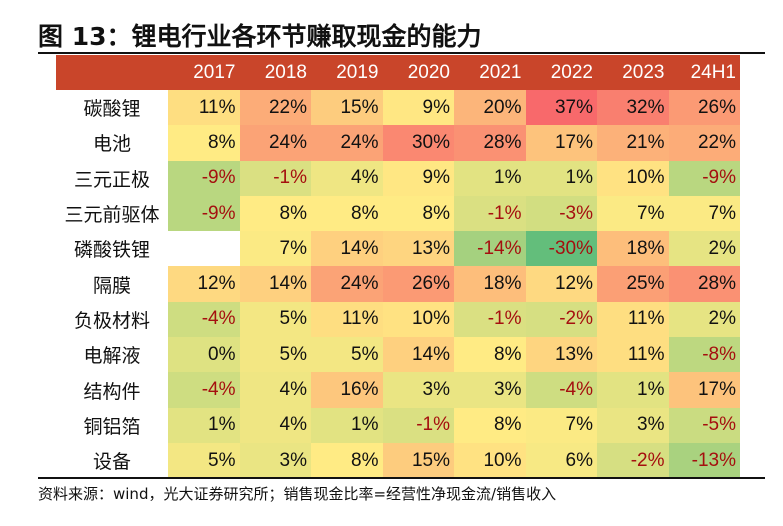 This screenshot has height=526, width=783. What do you see at coordinates (561, 72) in the screenshot?
I see `column-header: 2022` at bounding box center [561, 72].